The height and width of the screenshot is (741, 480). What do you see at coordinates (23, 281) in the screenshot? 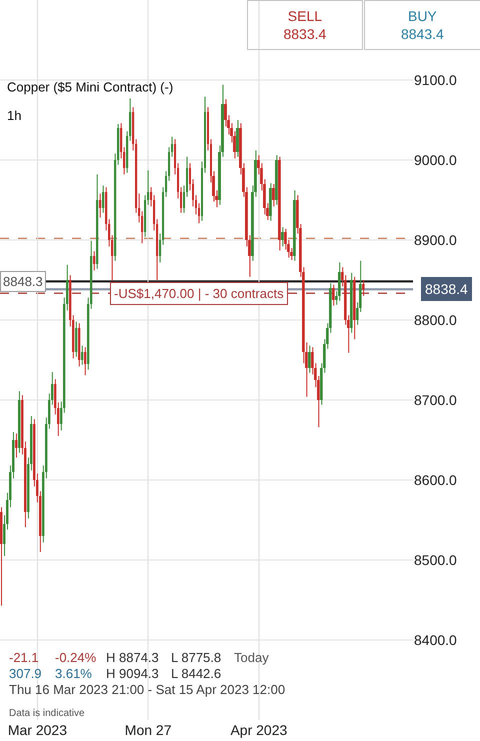
I see `ref-line-label: 8848.3` at bounding box center [23, 281].